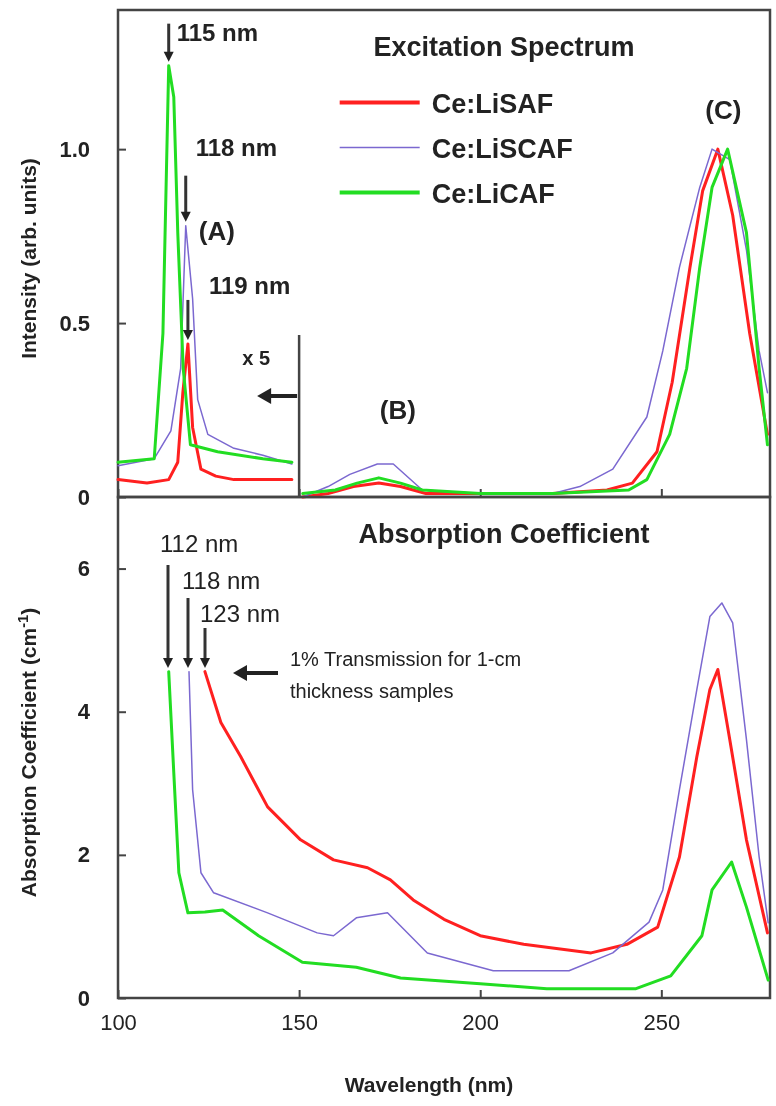 This screenshot has width=776, height=1106. I want to click on annotation: 112 nm, so click(199, 543).